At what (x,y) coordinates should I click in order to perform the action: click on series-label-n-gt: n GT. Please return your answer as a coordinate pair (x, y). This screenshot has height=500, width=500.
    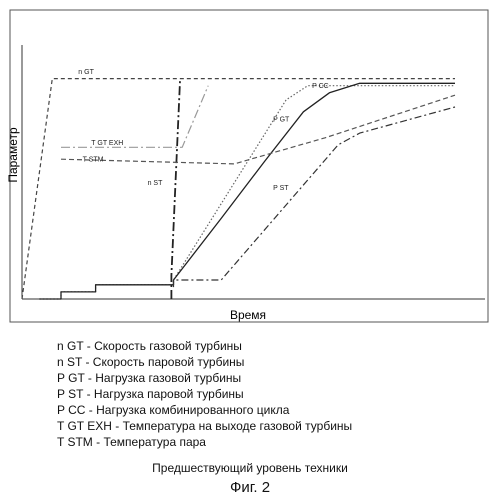
    Looking at the image, I should click on (86, 72).